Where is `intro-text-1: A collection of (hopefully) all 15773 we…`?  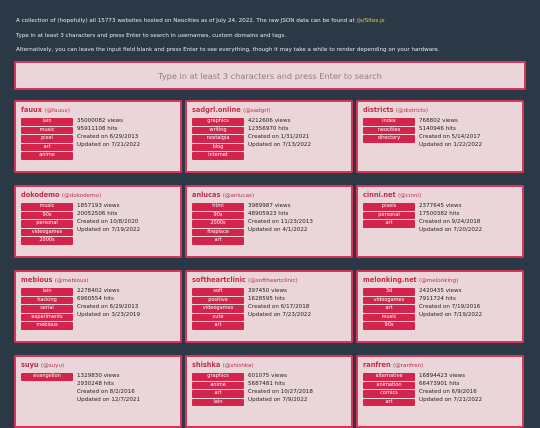
intro-text-1: A collection of (hopefully) all 15773 we… is located at coordinates (185, 21).